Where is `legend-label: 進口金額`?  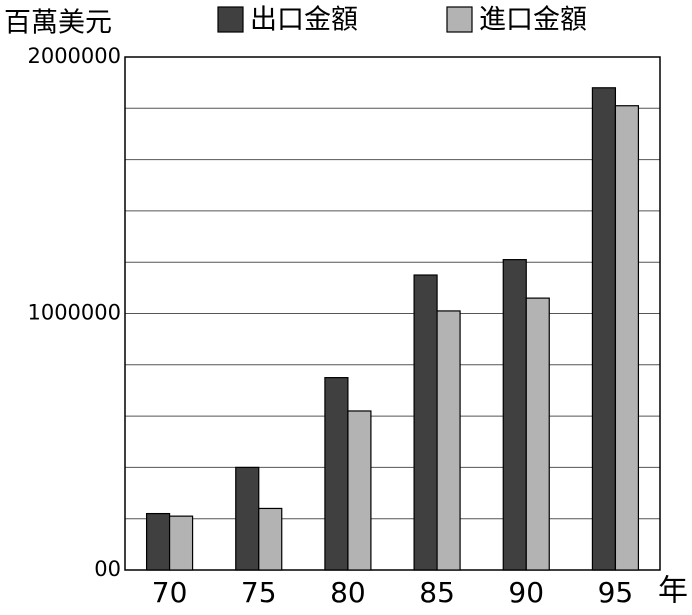 legend-label: 進口金額 is located at coordinates (533, 20).